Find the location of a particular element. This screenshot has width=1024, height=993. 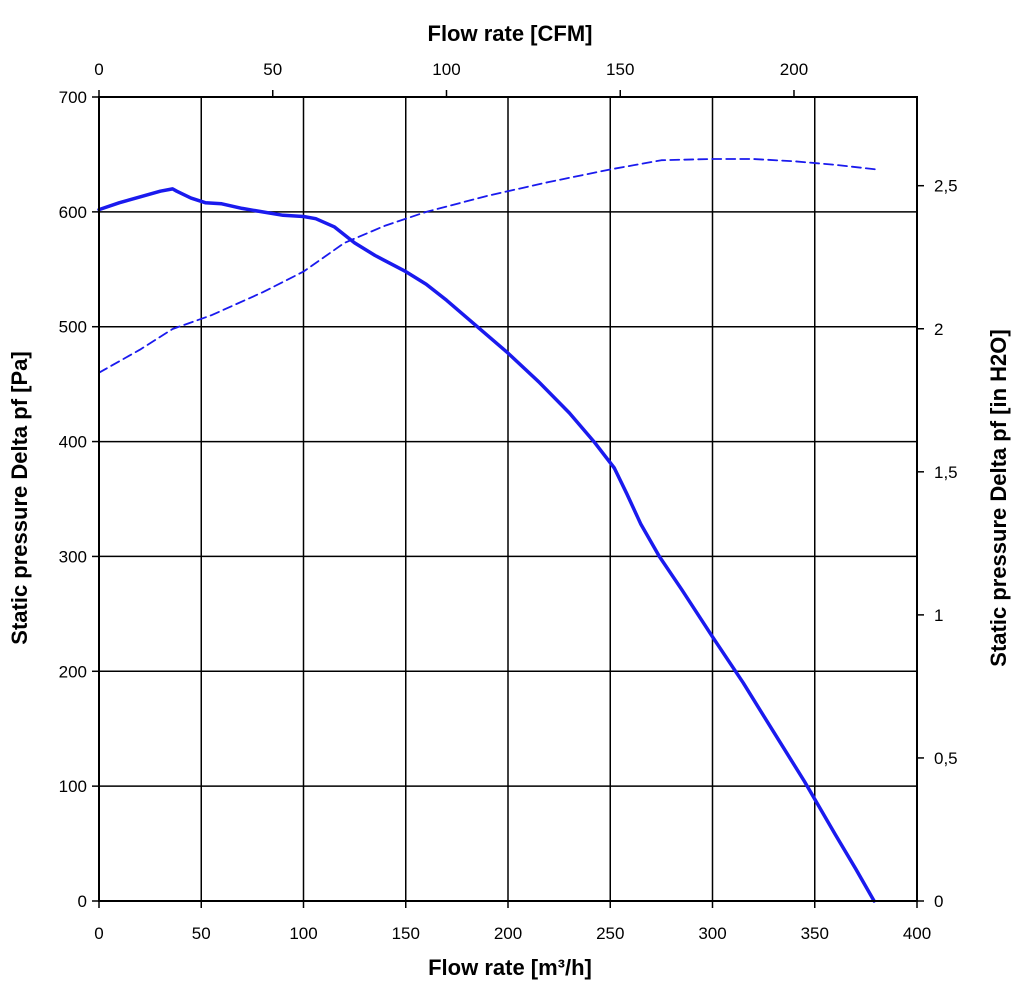

y2-tick-label: 0,5 is located at coordinates (946, 758).